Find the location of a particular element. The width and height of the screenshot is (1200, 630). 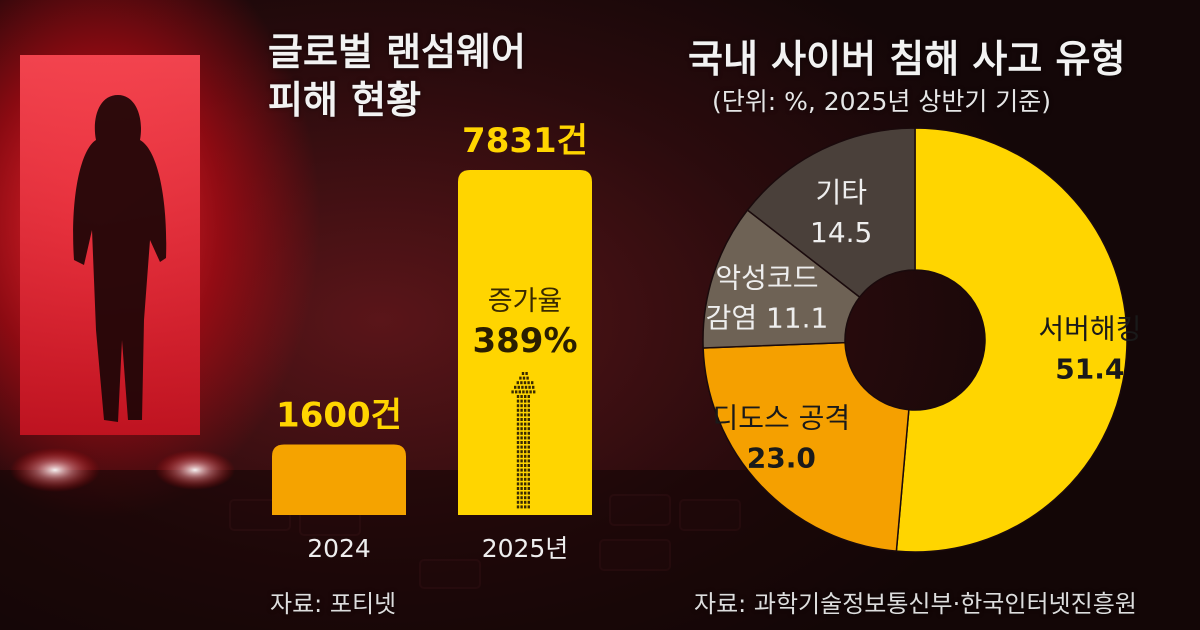

x-tick-label: 2024 is located at coordinates (339, 548).